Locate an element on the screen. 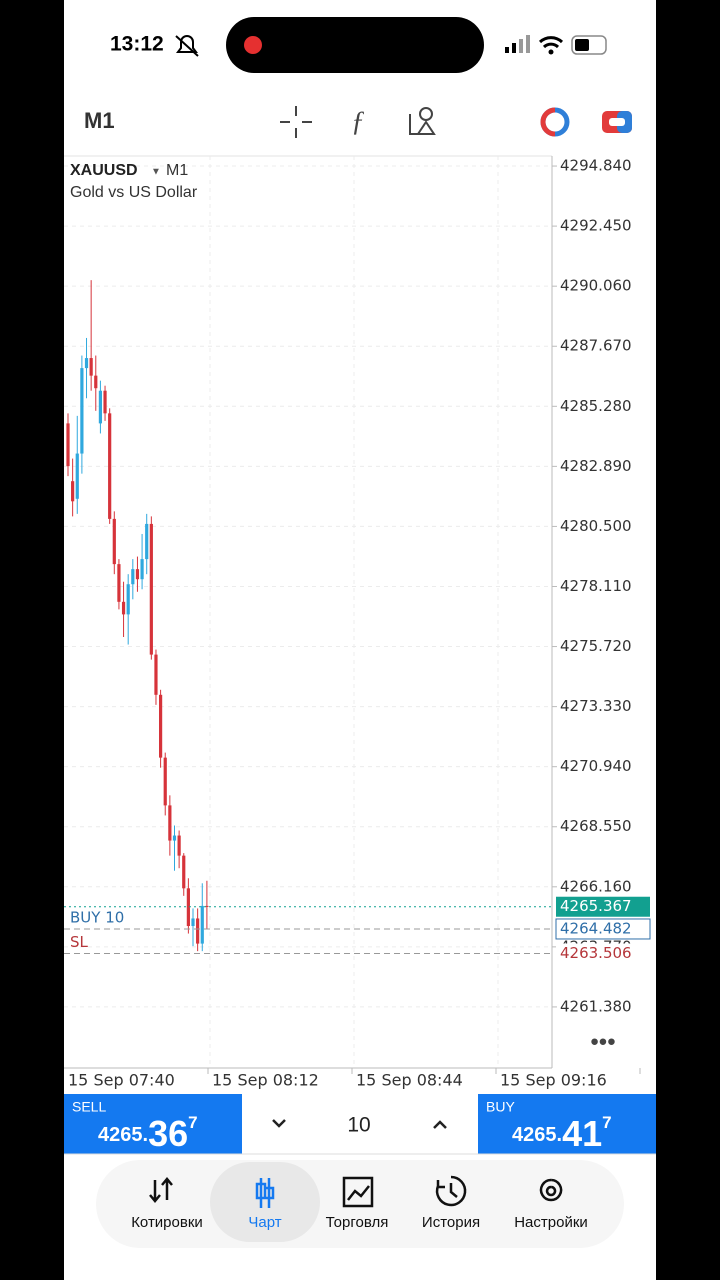 This screenshot has width=720, height=1280. trade-signal-half is located at coordinates (548, 122).